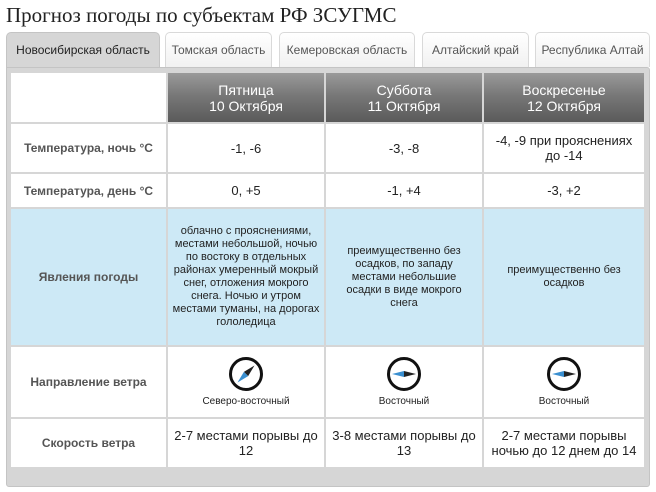 This screenshot has width=656, height=492. I want to click on tab-altai-krai: Алтайский край, so click(475, 49).